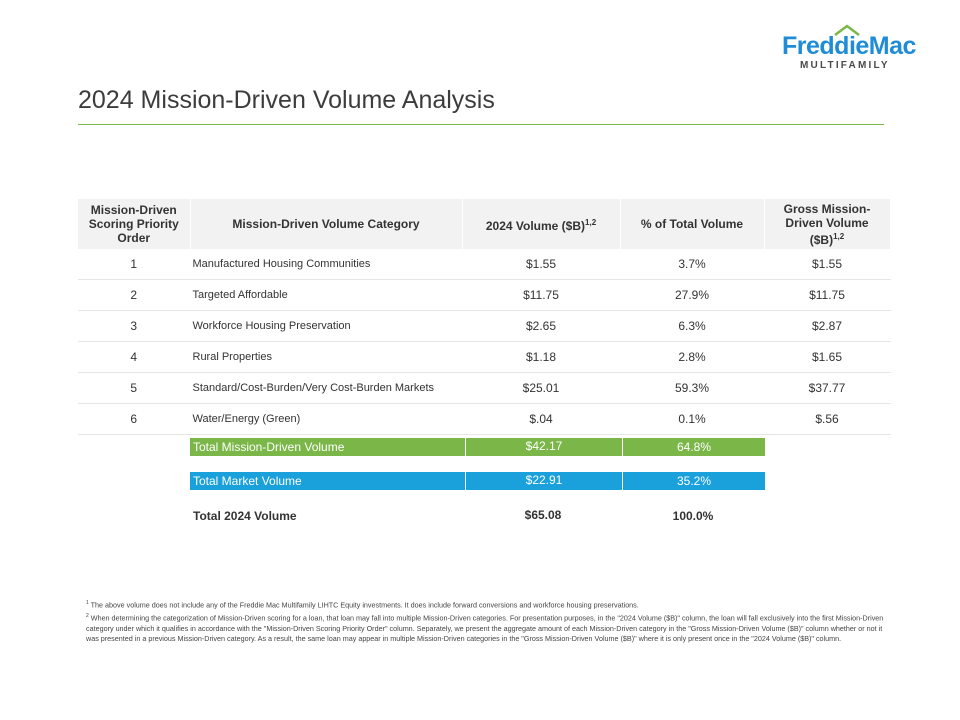  I want to click on total-market-label: Total Market Volume, so click(247, 481).